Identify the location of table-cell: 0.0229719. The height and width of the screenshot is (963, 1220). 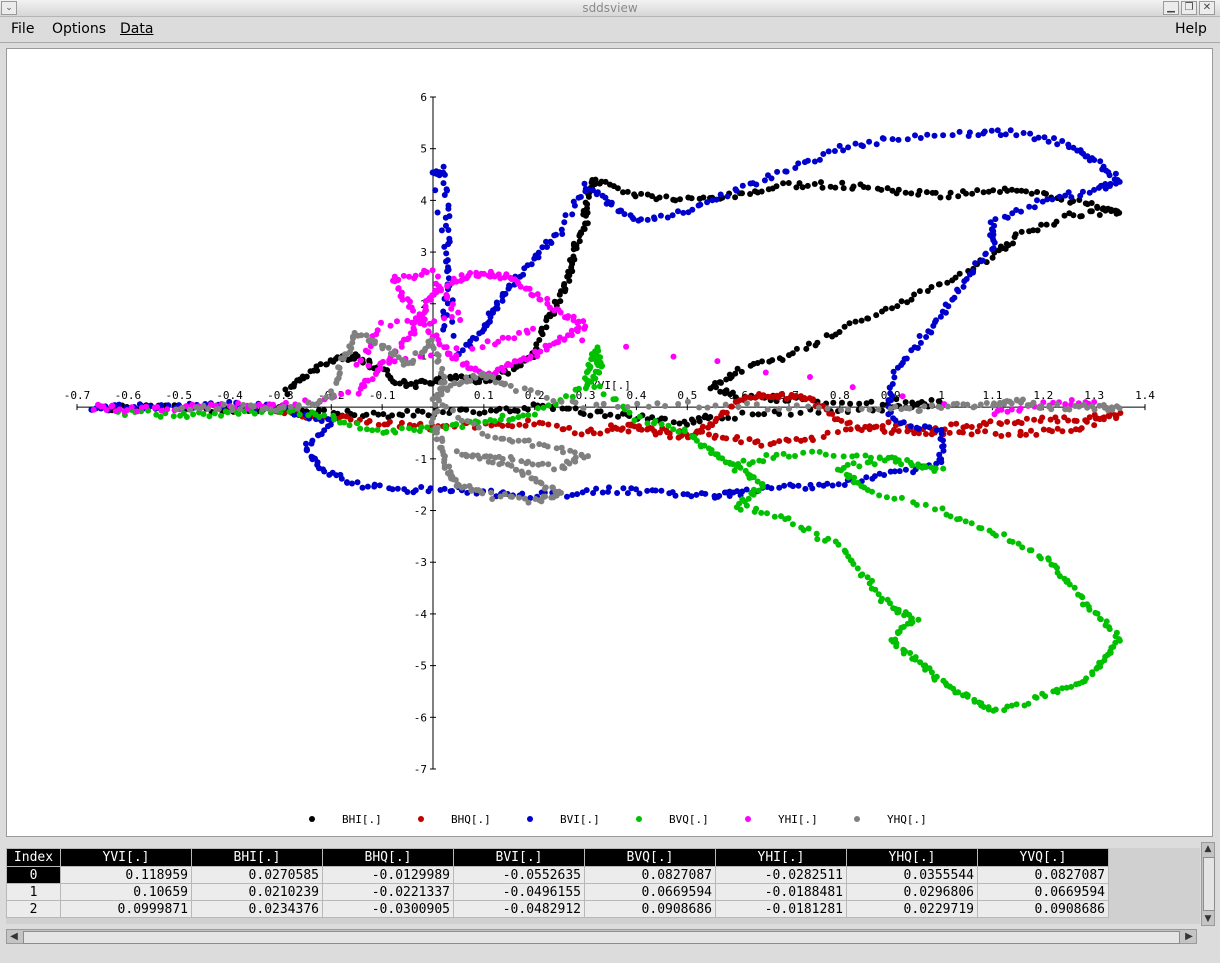
(912, 909).